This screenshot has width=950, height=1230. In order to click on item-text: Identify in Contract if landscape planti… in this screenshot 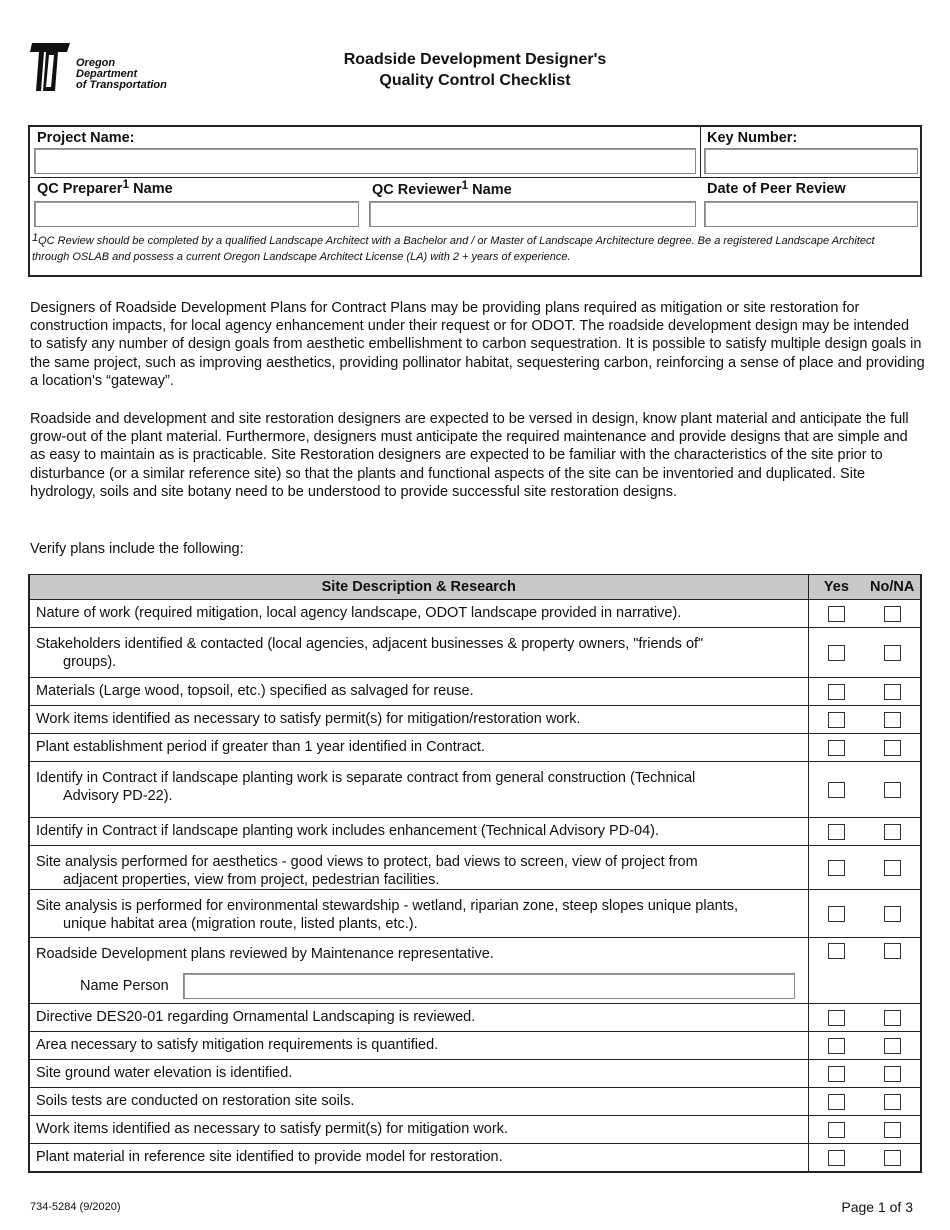, I will do `click(366, 778)`.